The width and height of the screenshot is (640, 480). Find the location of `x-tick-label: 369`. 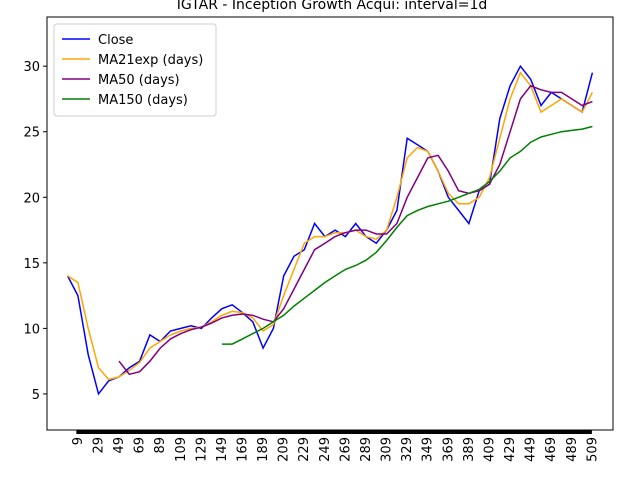

x-tick-label: 369 is located at coordinates (448, 449).